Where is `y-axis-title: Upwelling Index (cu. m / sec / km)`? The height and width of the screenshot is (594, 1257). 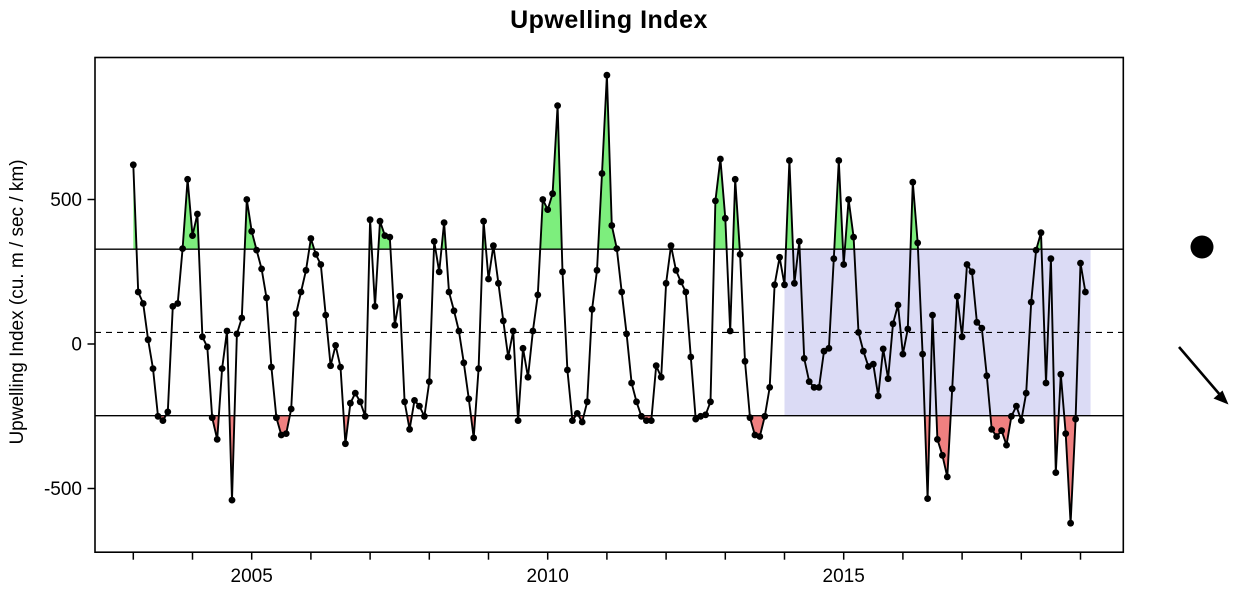 y-axis-title: Upwelling Index (cu. m / sec / km) is located at coordinates (17, 302).